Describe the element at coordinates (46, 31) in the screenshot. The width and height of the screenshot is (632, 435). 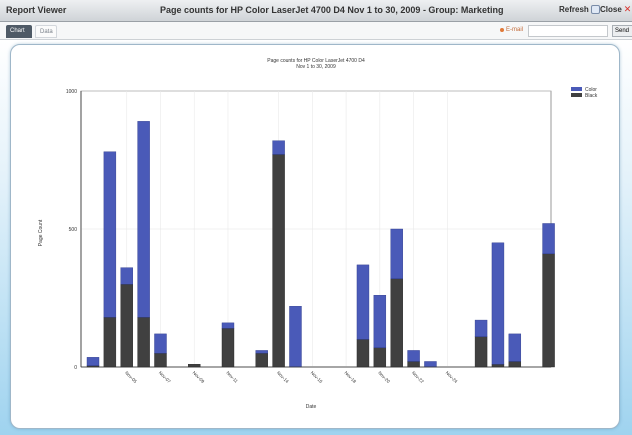
I see `tab-data: Data` at that location.